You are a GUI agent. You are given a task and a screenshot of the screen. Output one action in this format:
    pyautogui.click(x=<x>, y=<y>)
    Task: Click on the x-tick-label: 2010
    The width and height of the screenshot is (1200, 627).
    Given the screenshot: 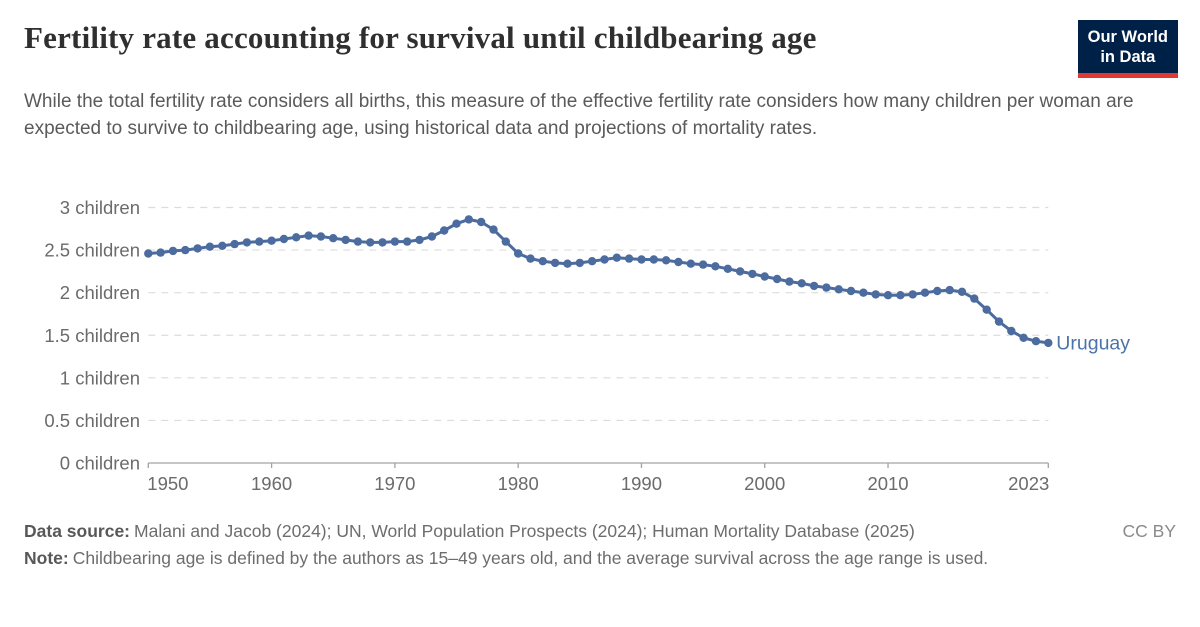 What is the action you would take?
    pyautogui.click(x=887, y=483)
    